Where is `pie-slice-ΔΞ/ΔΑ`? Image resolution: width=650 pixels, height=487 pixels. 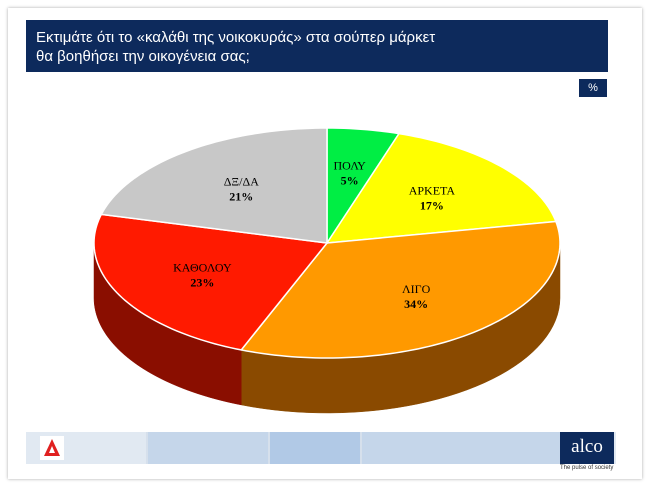
pie-slice-ΔΞ/ΔΑ is located at coordinates (214, 185).